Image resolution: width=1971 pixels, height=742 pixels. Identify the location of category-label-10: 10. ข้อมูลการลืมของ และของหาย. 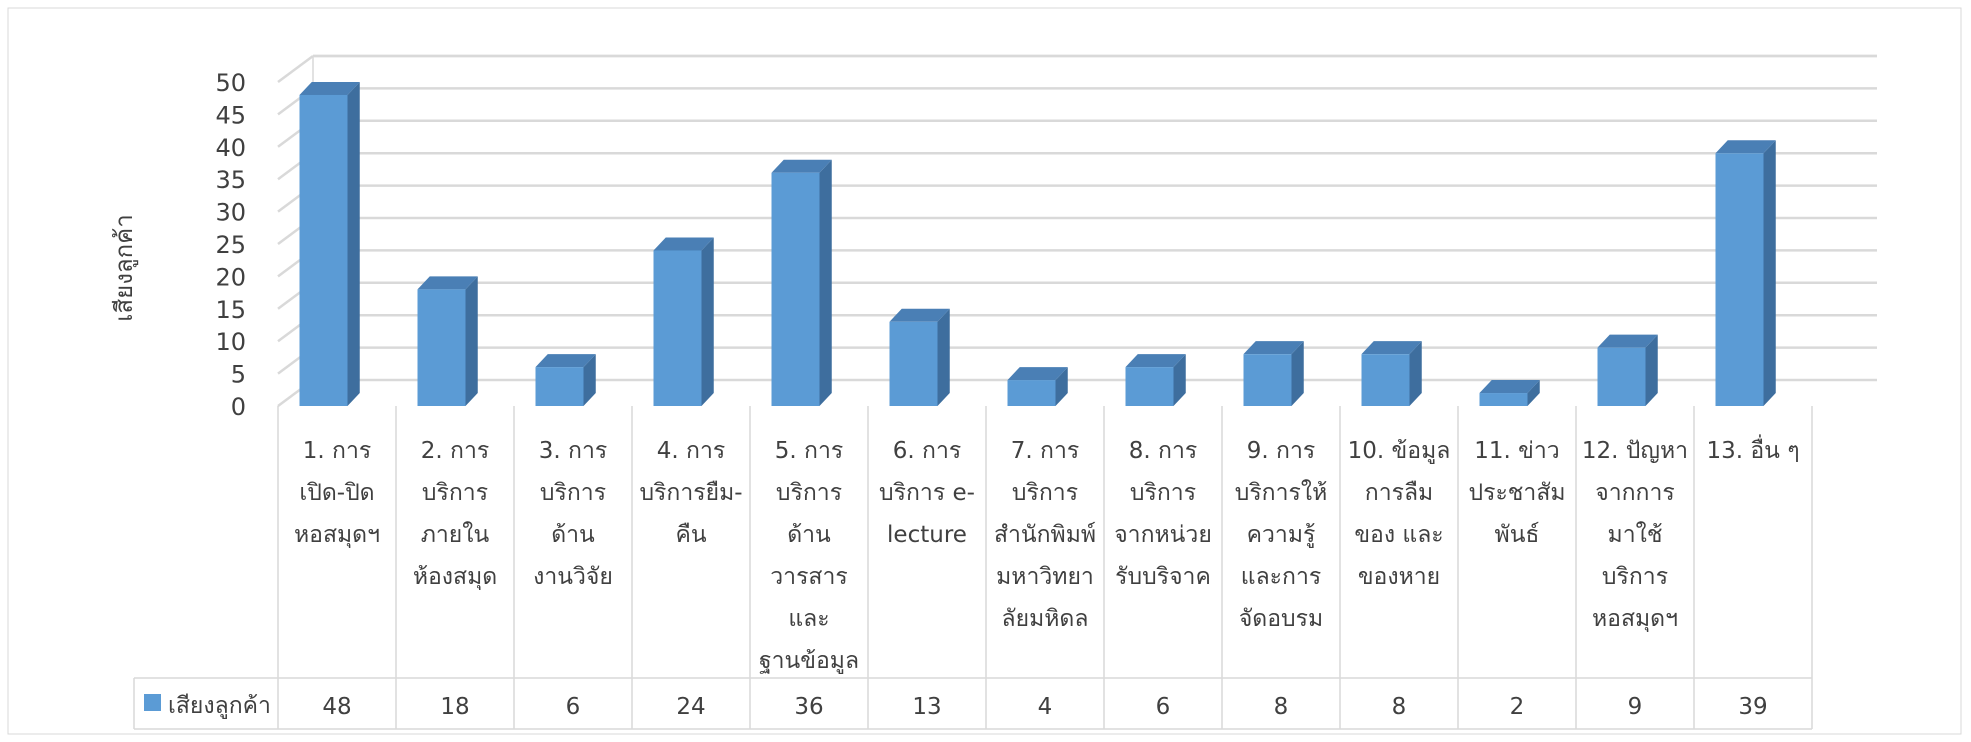
(1399, 514).